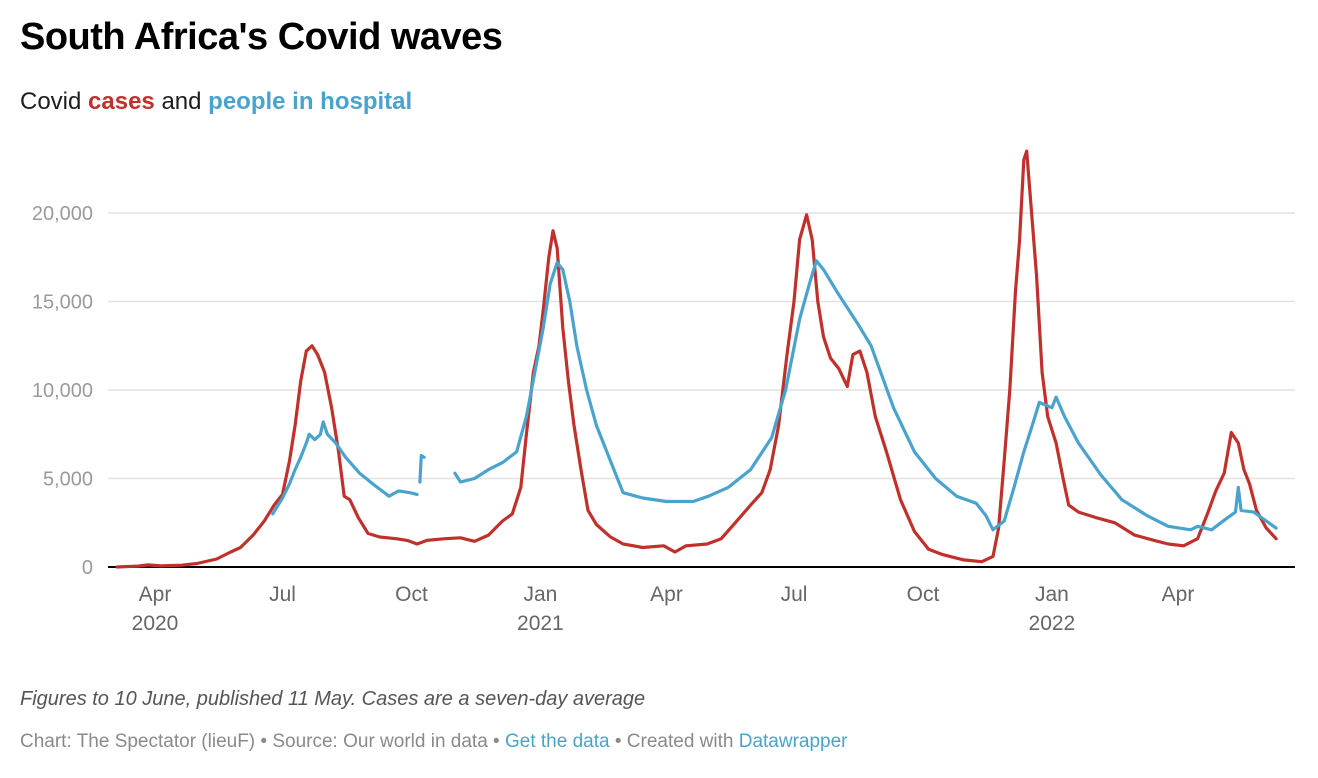  I want to click on chart-subtitle: Covid cases and people in hospital, so click(216, 102).